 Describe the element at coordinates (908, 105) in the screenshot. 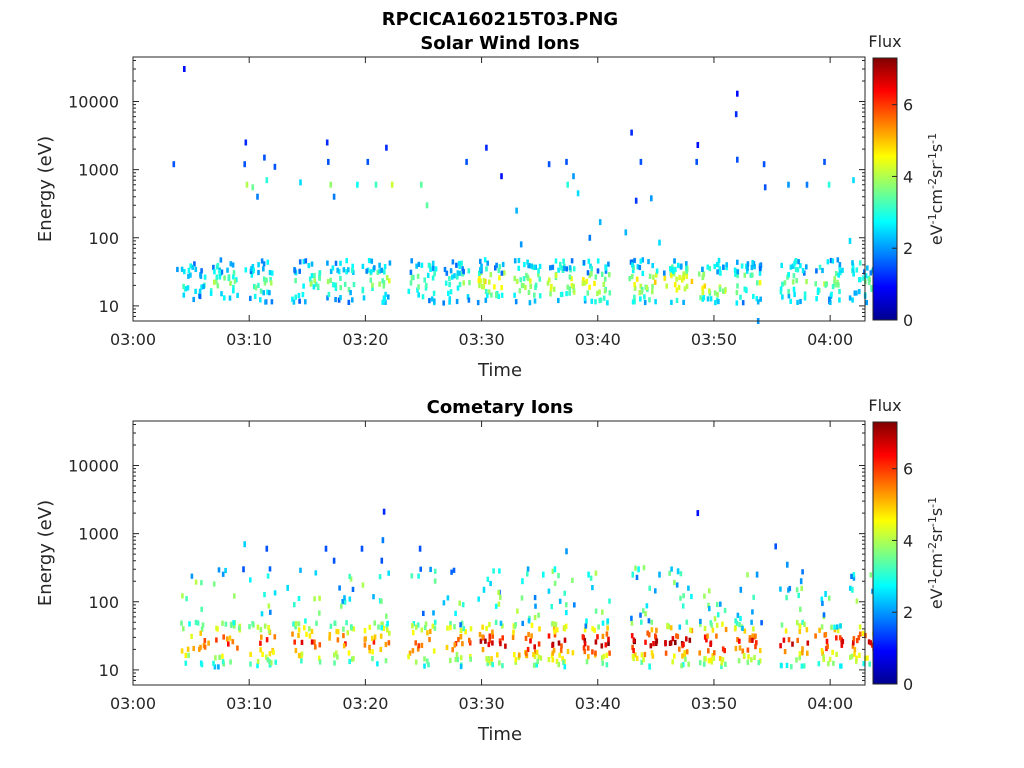

I see `colorbar-tick-label: 6` at that location.